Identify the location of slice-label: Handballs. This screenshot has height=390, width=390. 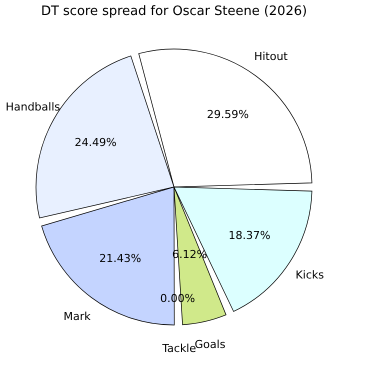
(33, 107).